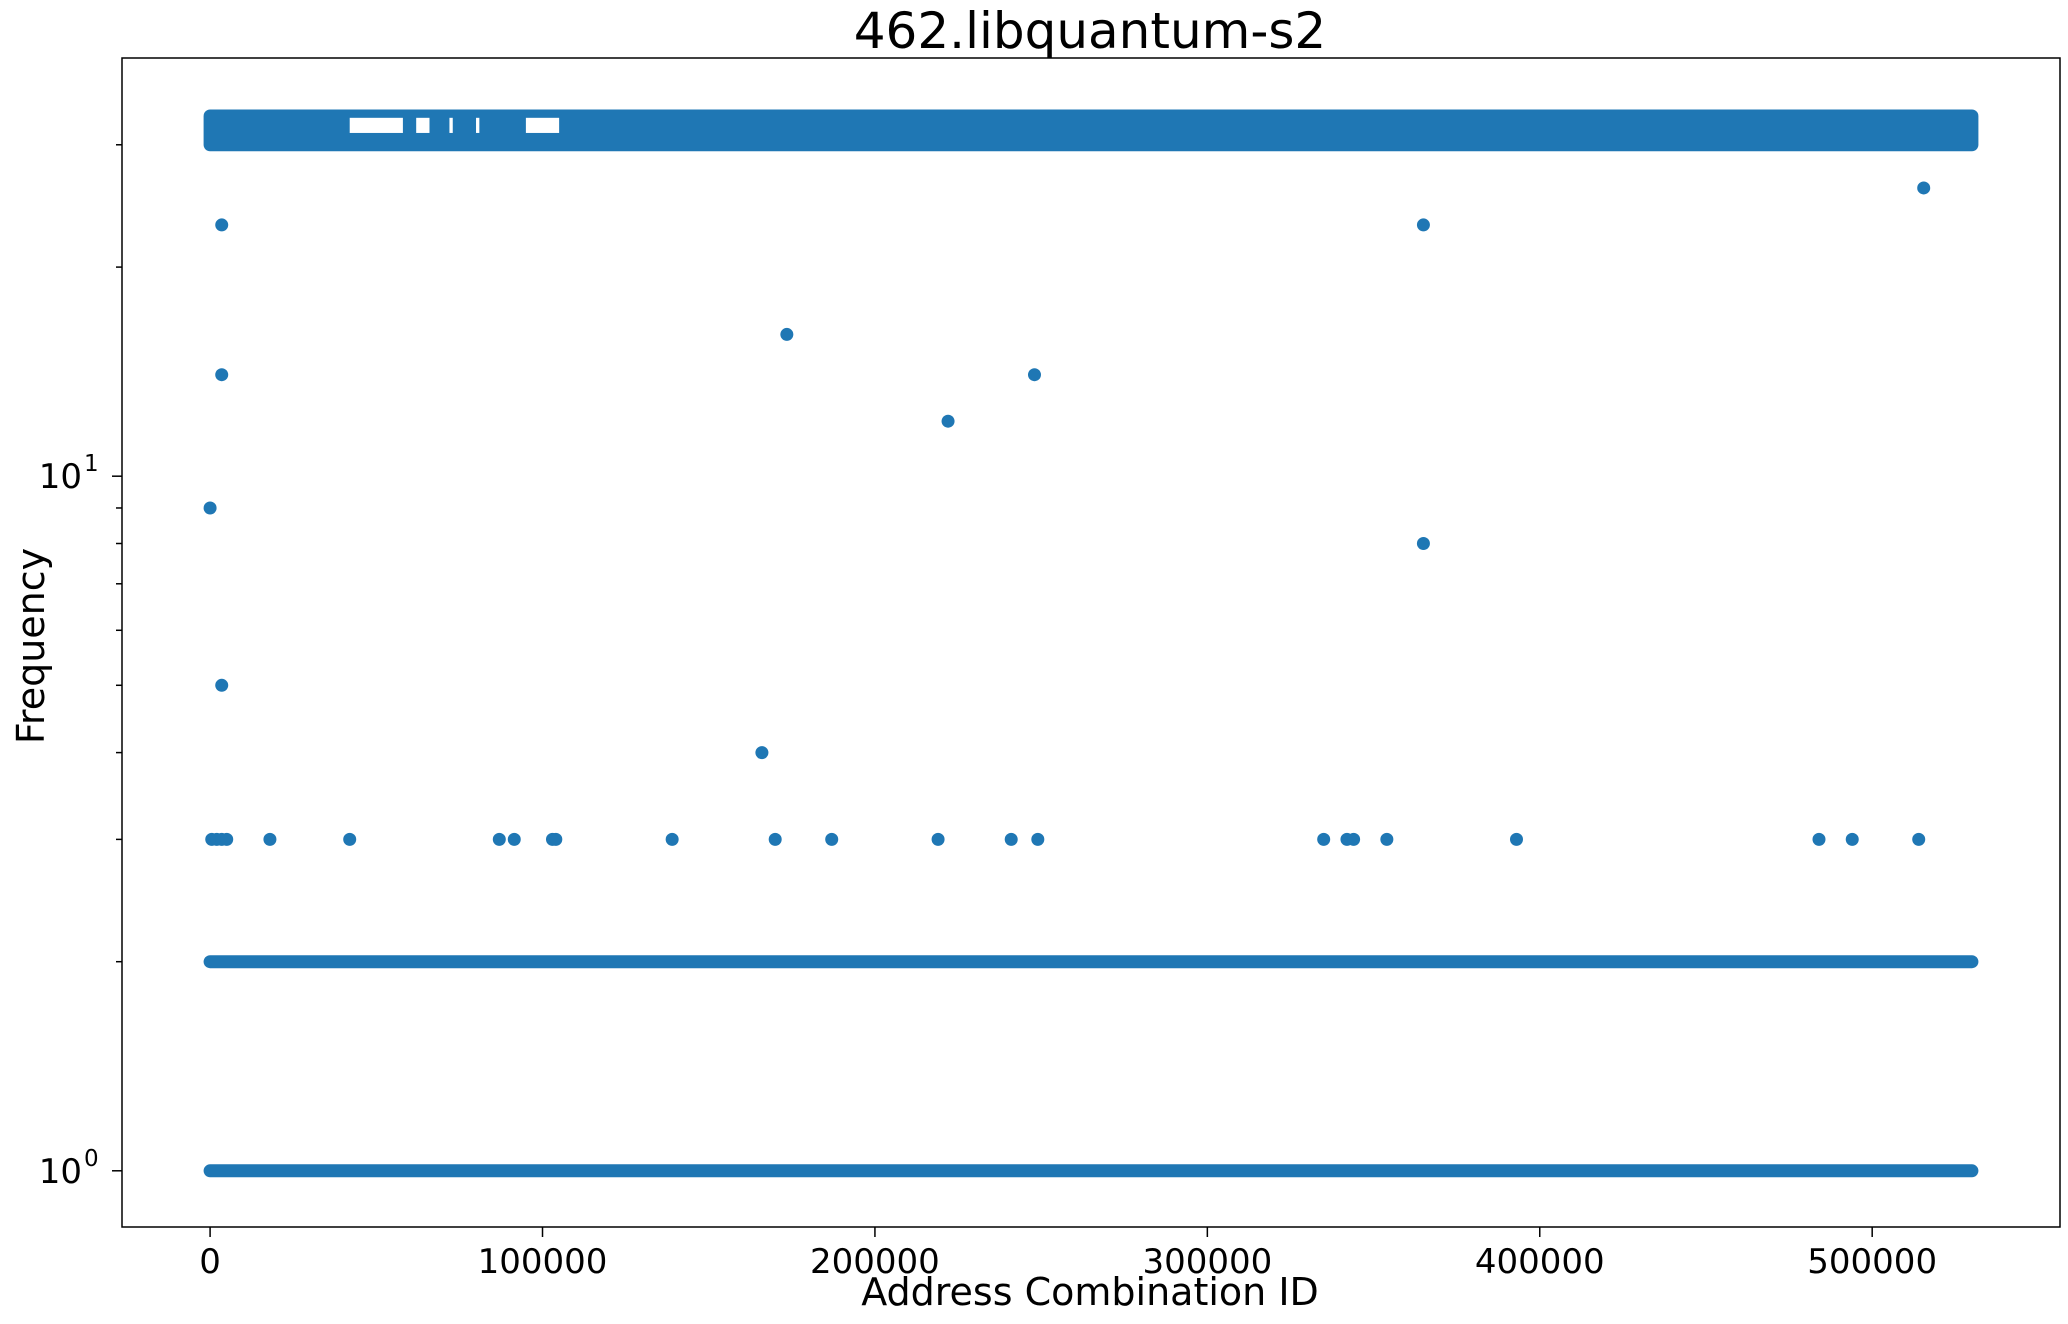  I want to click on x-tick-label: 0, so click(210, 1262).